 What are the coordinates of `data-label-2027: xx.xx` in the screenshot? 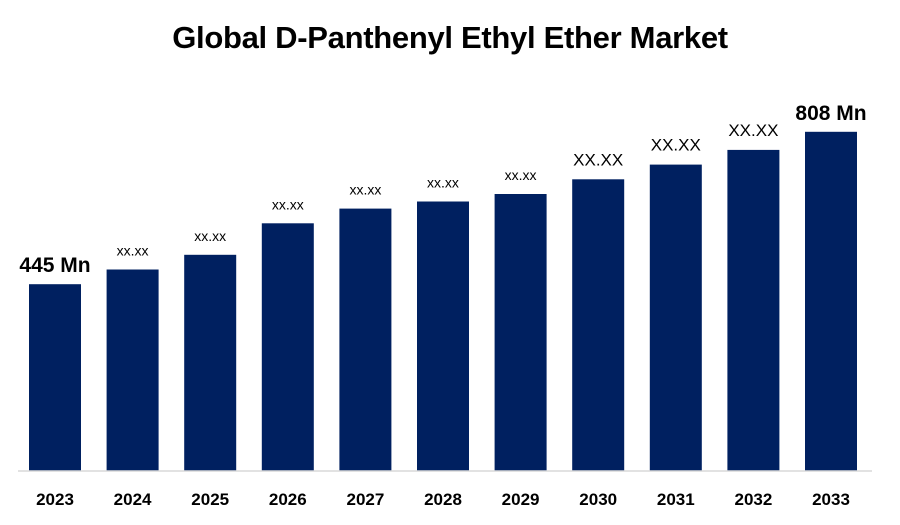 It's located at (365, 190).